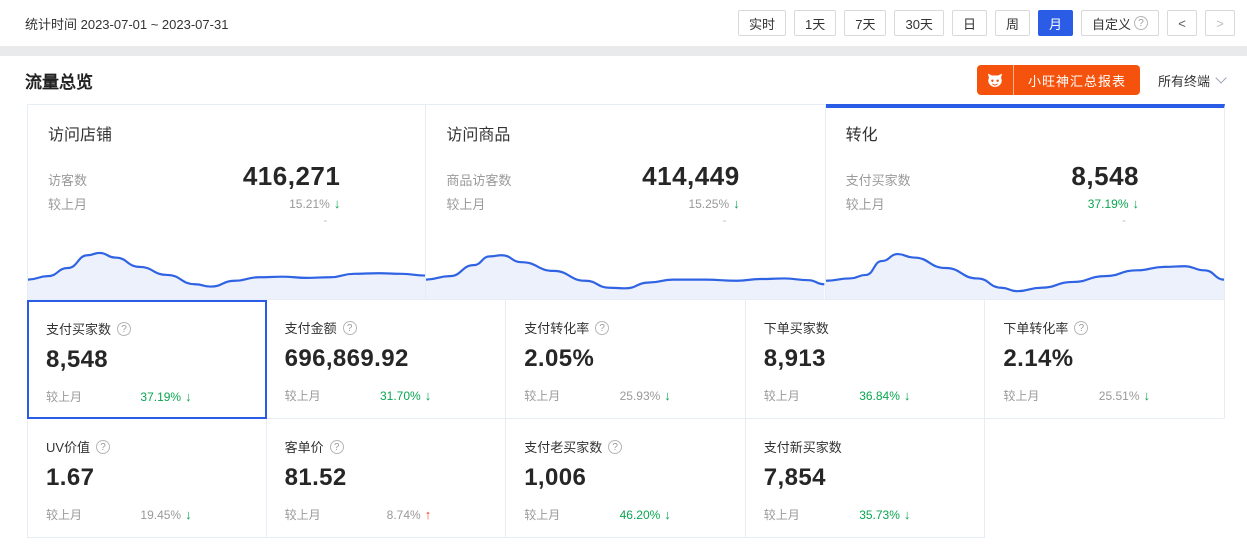  What do you see at coordinates (405, 395) in the screenshot?
I see `change-indicator: 31.70% ↓` at bounding box center [405, 395].